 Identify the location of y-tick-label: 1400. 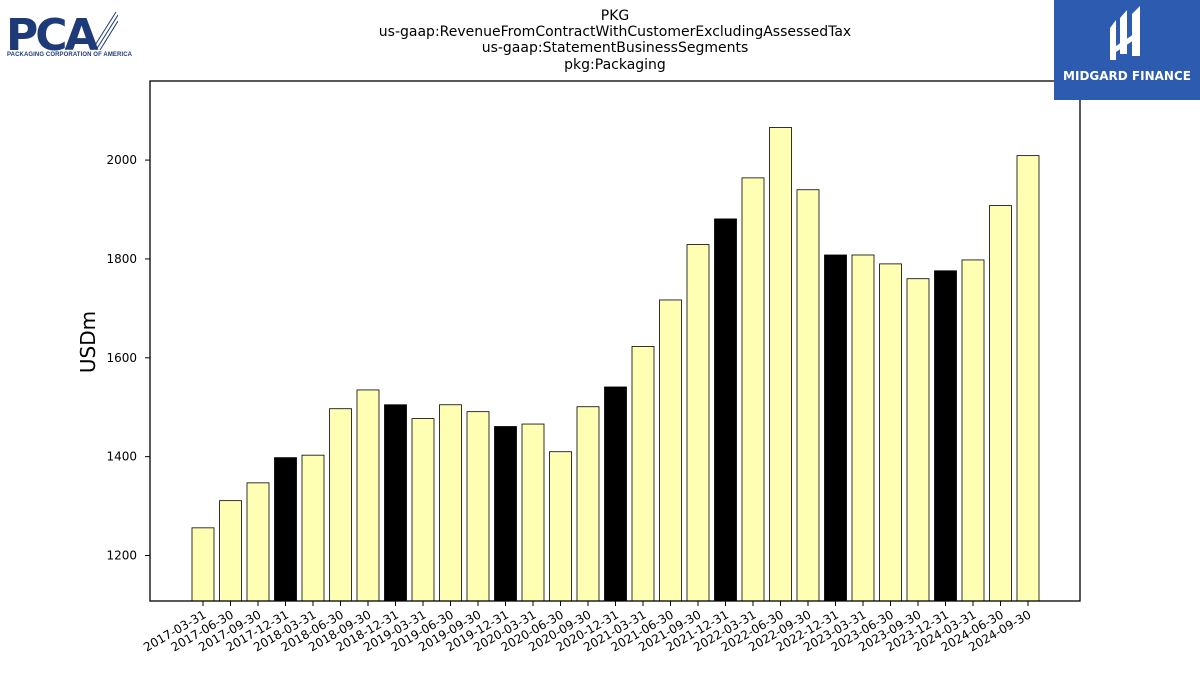
(121, 457).